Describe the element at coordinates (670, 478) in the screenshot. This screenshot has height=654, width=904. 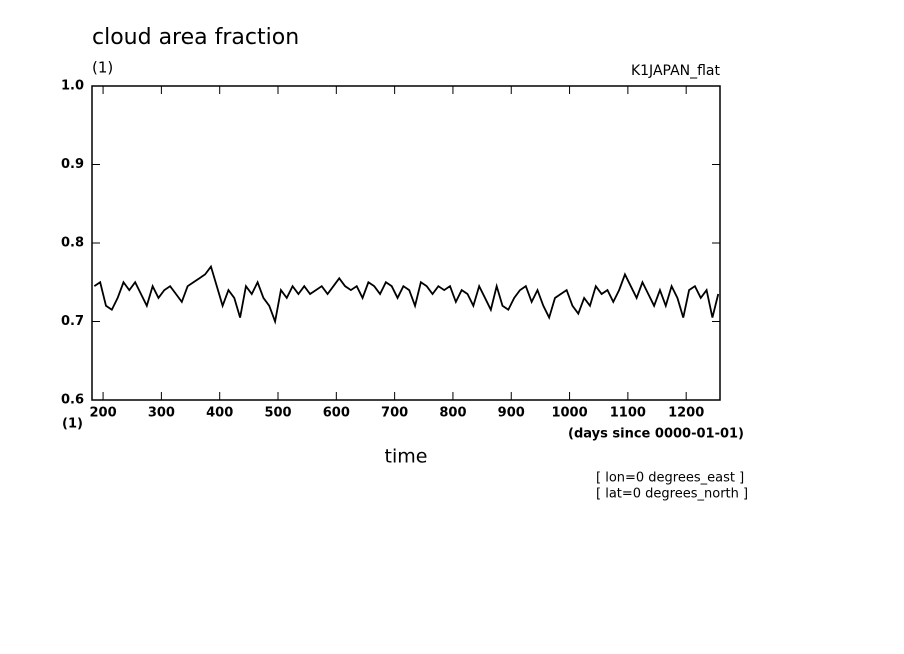
I see `annotation: [ lon=0 degrees_east ]` at that location.